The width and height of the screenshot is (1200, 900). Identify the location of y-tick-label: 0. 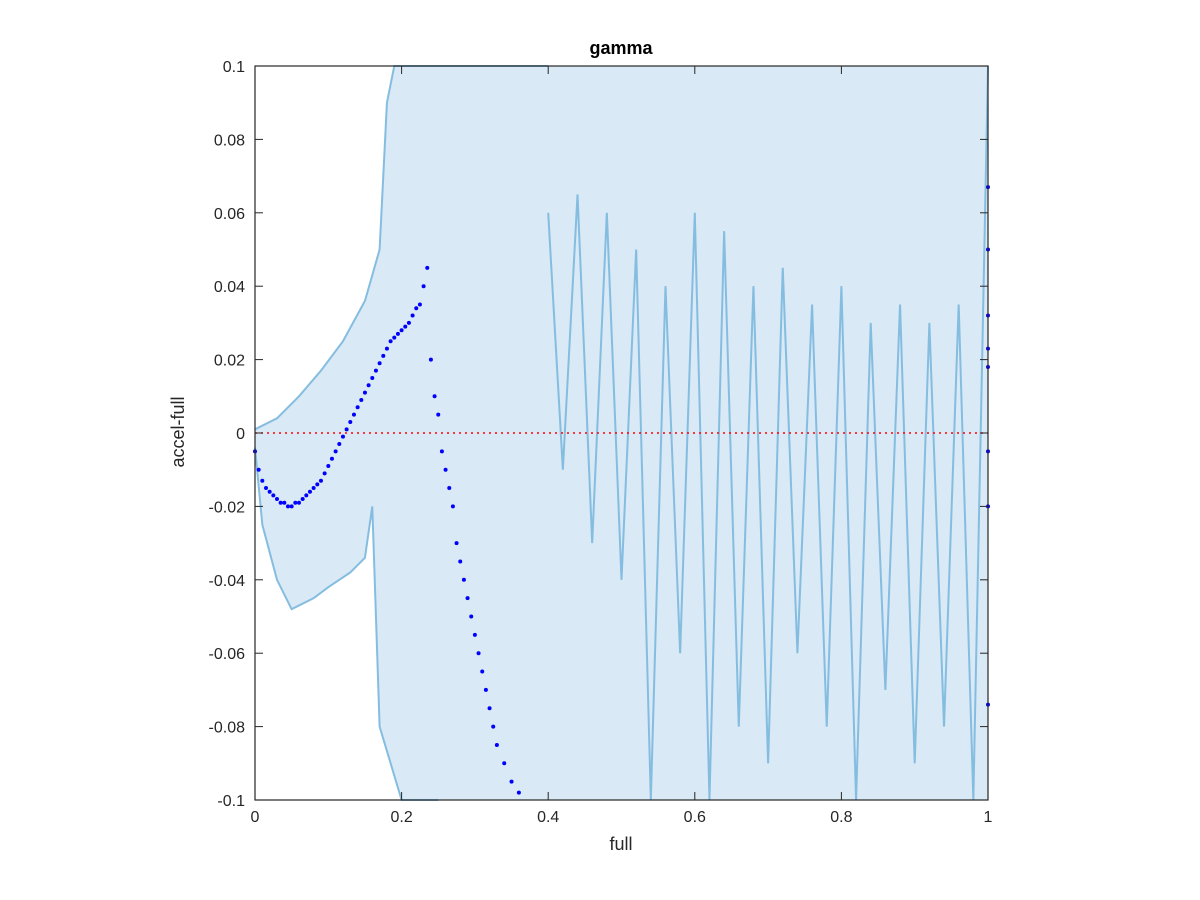
(240, 434).